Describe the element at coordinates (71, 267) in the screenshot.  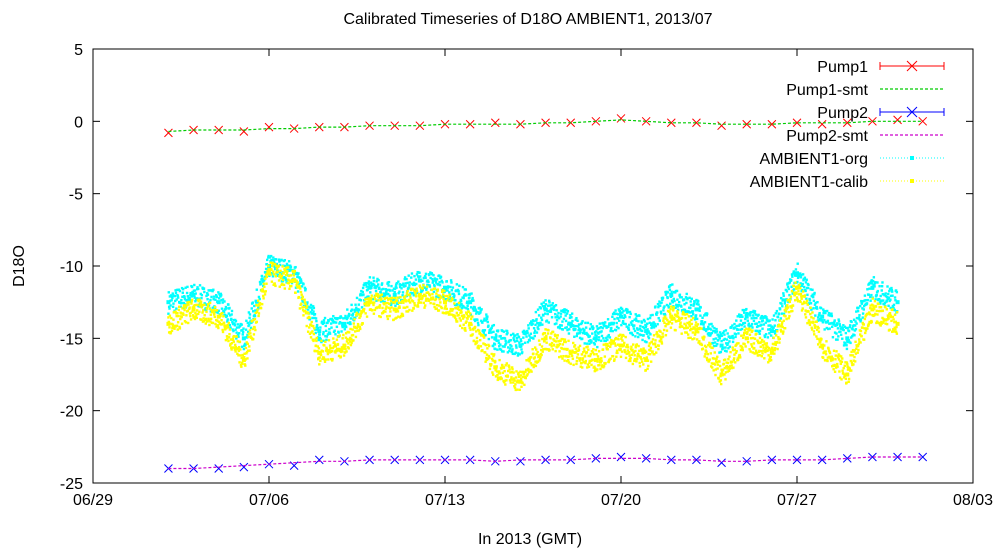
I see `y-tick-label: -10` at that location.